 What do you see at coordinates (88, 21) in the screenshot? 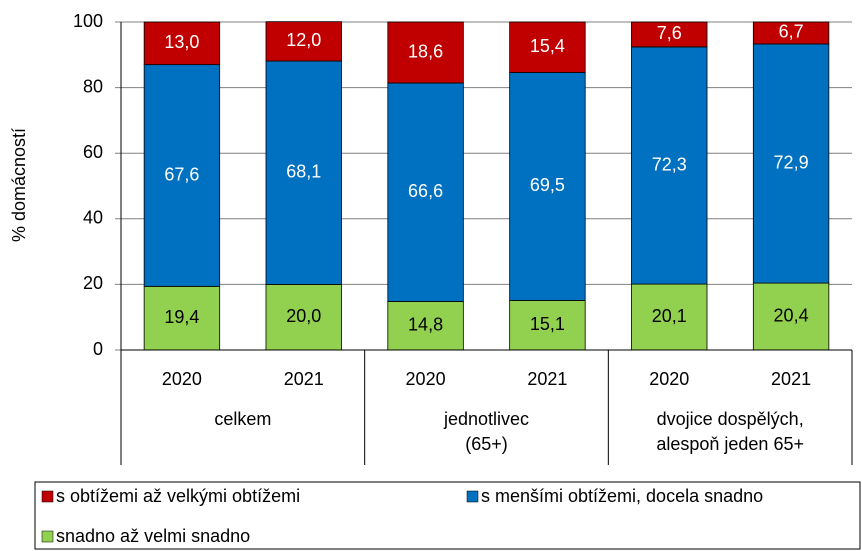
I see `y-tick-label: 100` at bounding box center [88, 21].